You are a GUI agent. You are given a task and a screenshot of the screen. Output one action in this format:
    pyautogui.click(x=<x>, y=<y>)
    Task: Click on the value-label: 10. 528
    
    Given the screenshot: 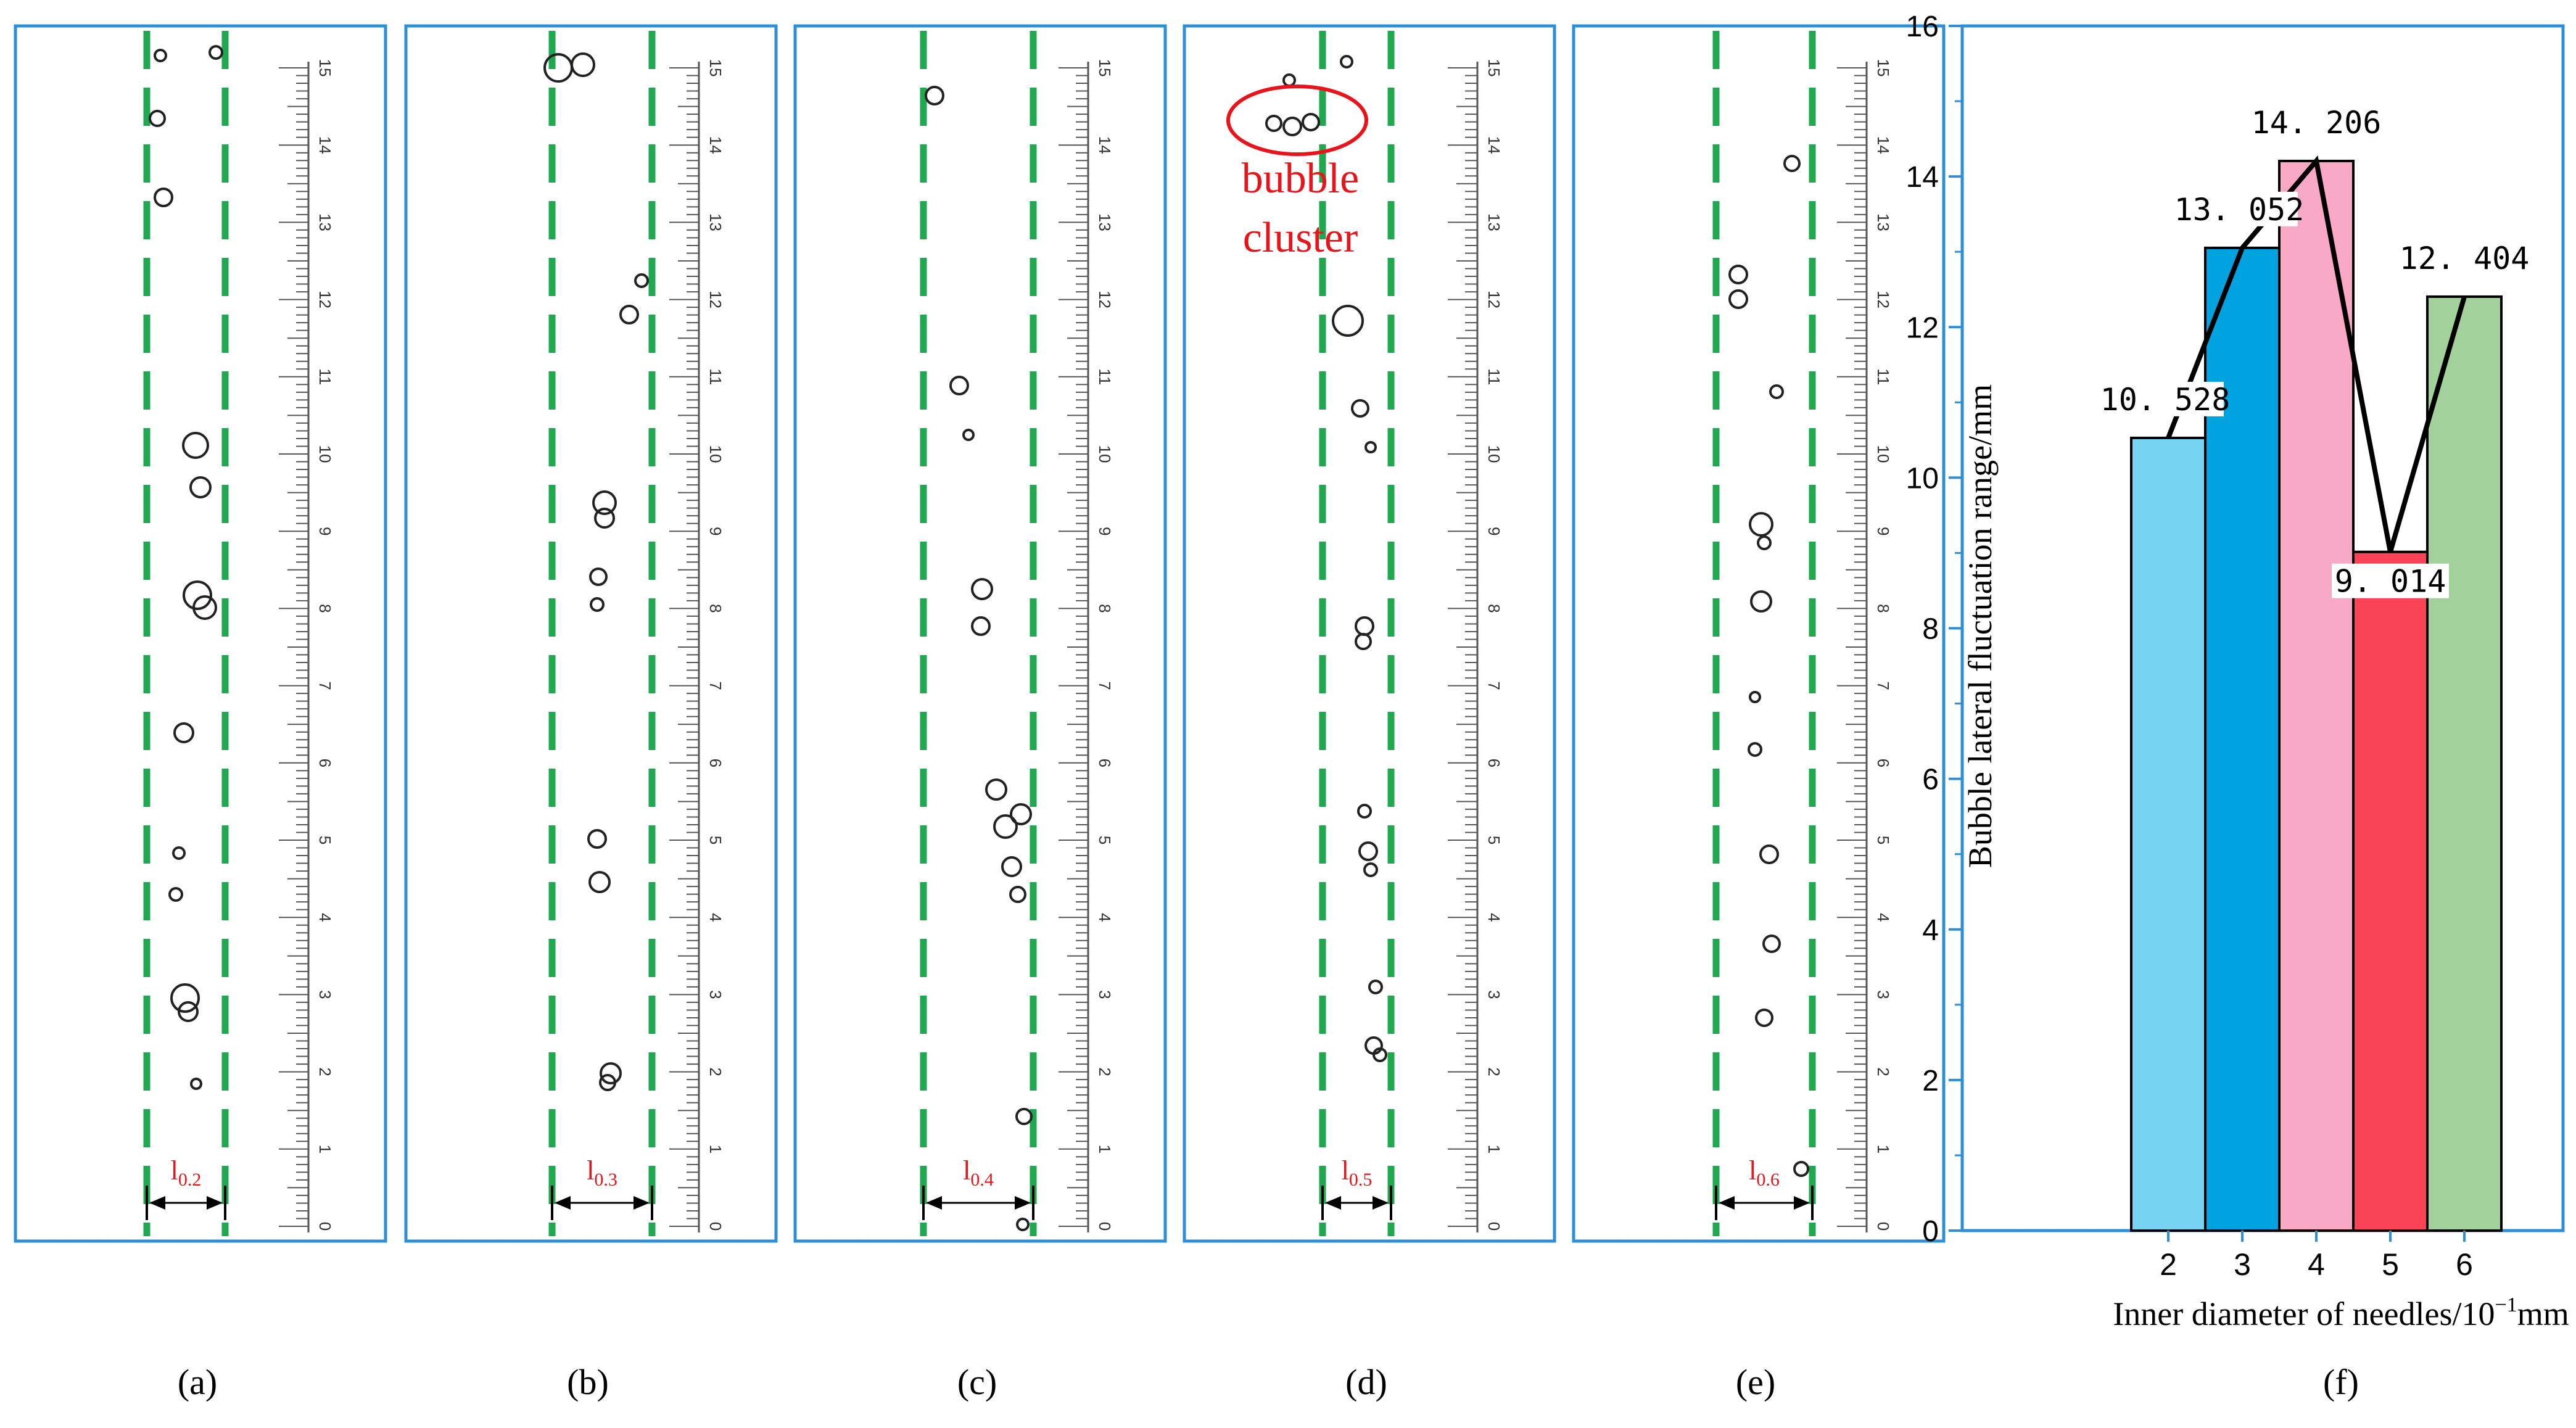 What is the action you would take?
    pyautogui.click(x=2165, y=400)
    